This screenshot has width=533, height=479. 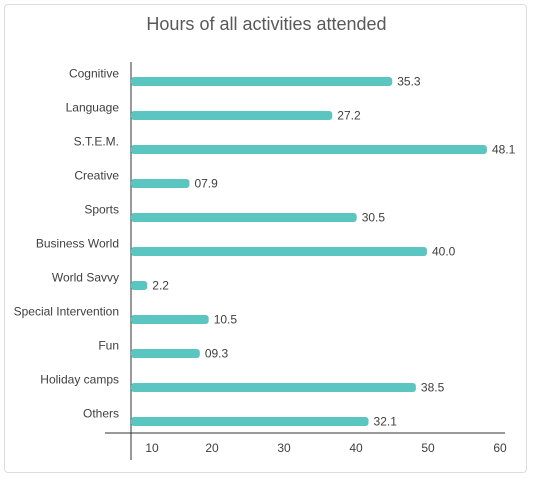 What do you see at coordinates (500, 448) in the screenshot?
I see `x-tick-label: 60` at bounding box center [500, 448].